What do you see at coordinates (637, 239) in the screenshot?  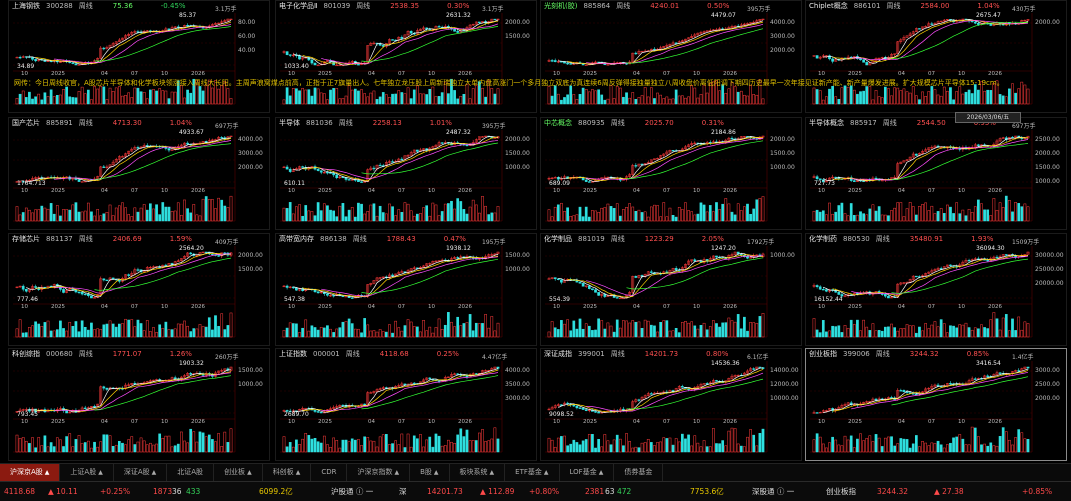 I see `panel-title: 化学制品 881019 周线 1223.29 2.05%` at bounding box center [637, 239].